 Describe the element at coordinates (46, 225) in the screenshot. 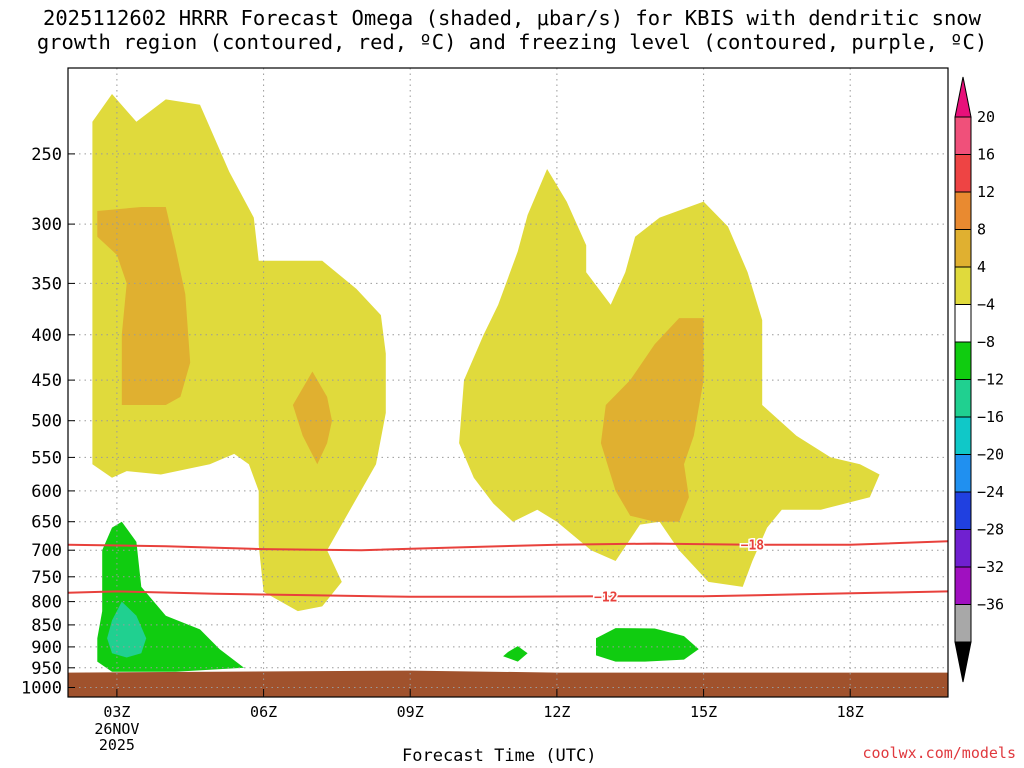

I see `y-tick-label: 300` at that location.